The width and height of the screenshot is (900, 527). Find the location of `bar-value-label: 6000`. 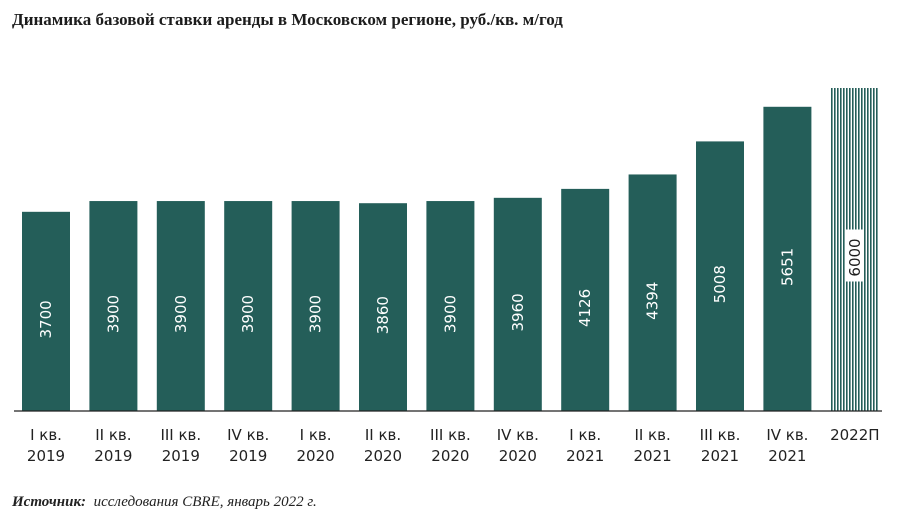

bar-value-label: 6000 is located at coordinates (855, 257).